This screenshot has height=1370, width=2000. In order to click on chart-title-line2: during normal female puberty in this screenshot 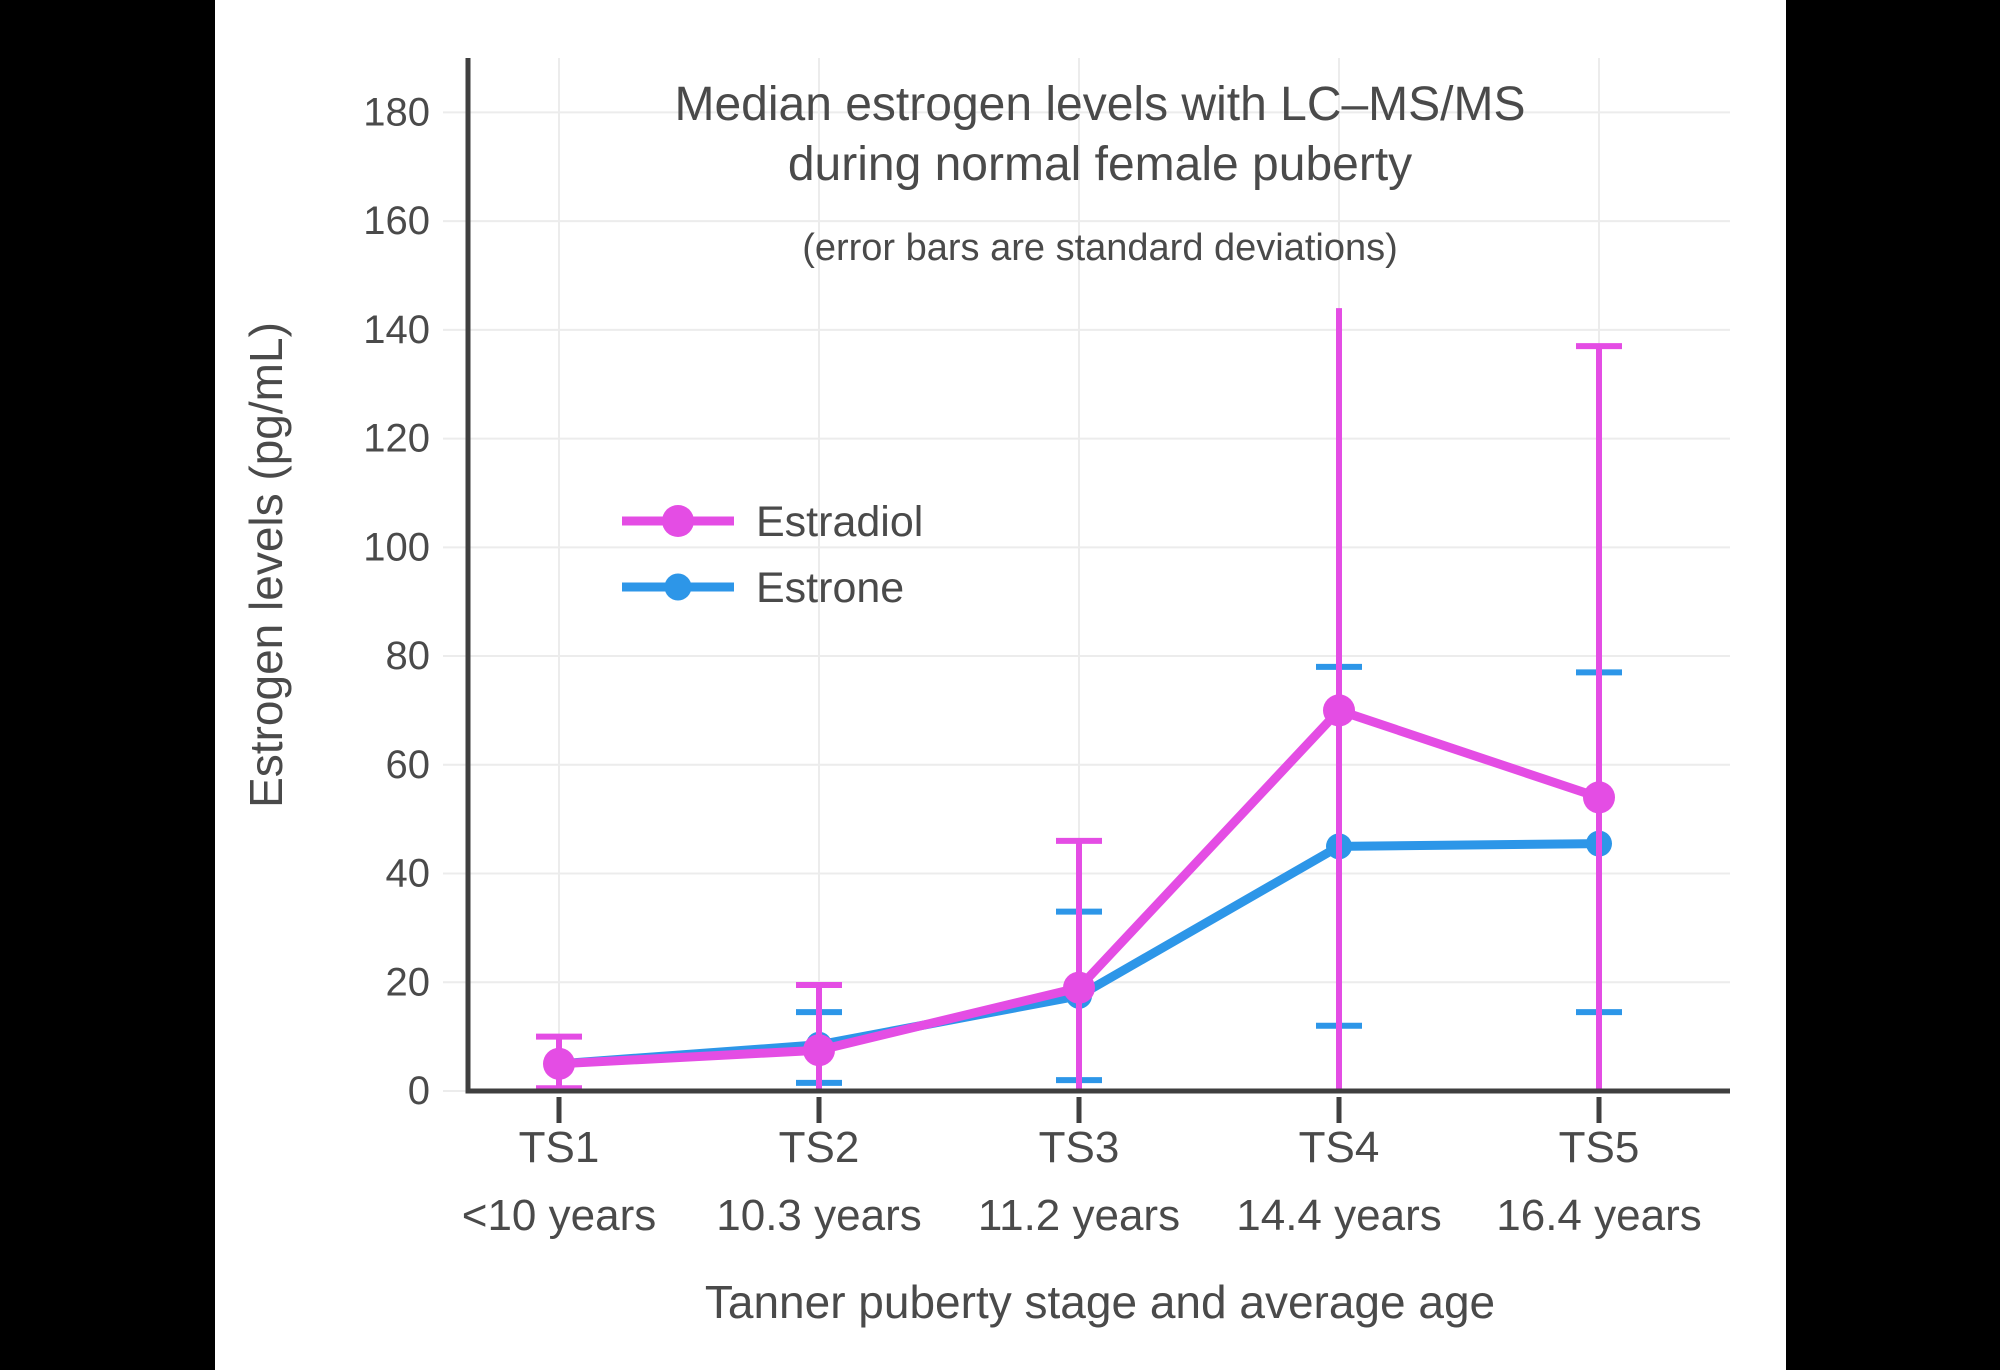, I will do `click(1100, 164)`.